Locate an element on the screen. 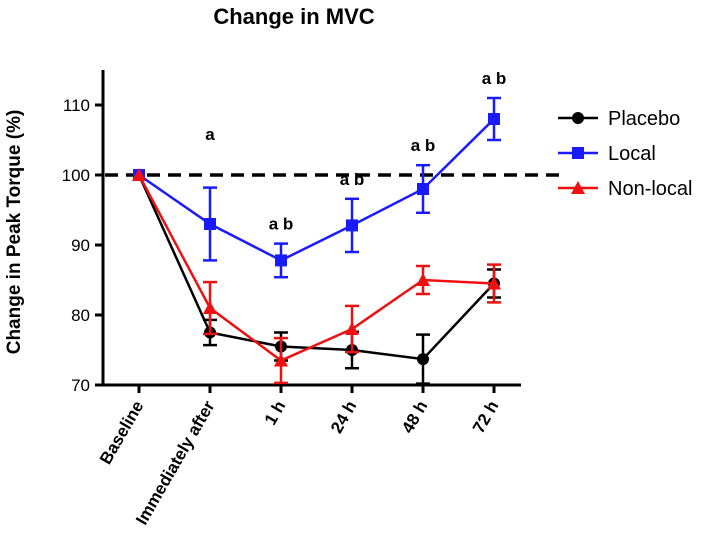 The width and height of the screenshot is (709, 539). y-tick-label: 110 is located at coordinates (76, 105).